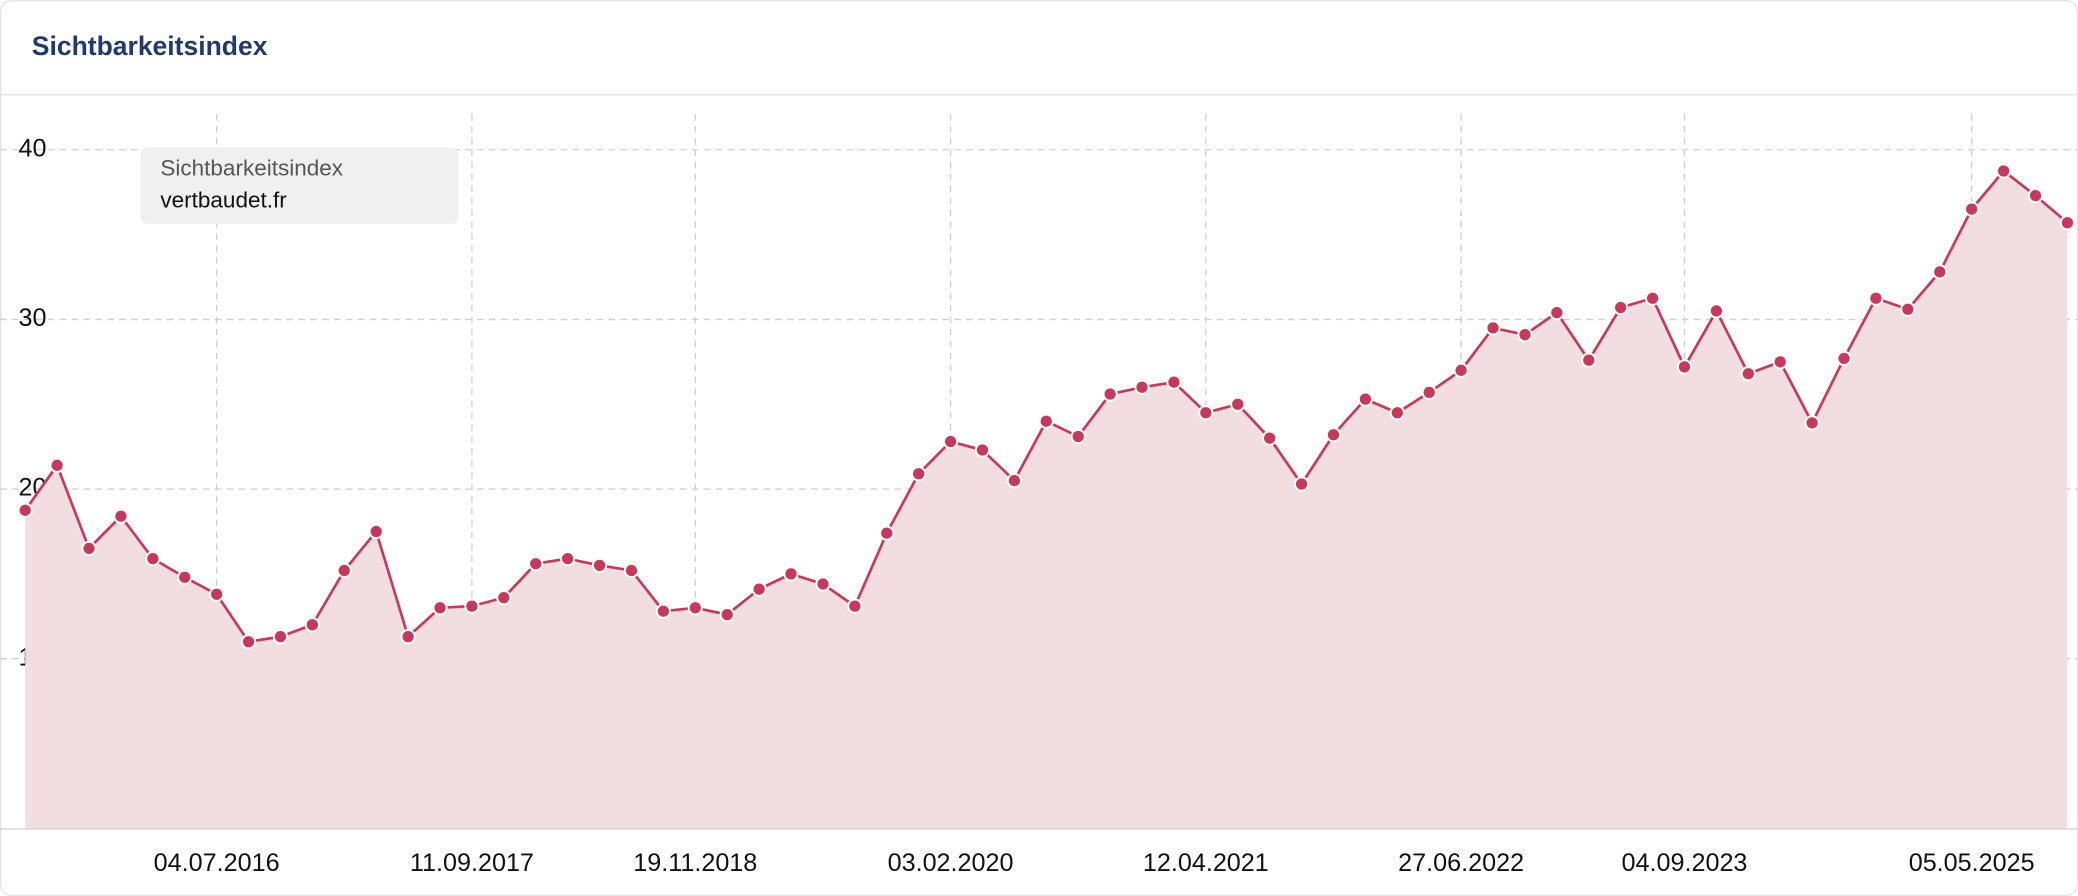  Describe the element at coordinates (33, 148) in the screenshot. I see `y-tick-label: 40` at that location.